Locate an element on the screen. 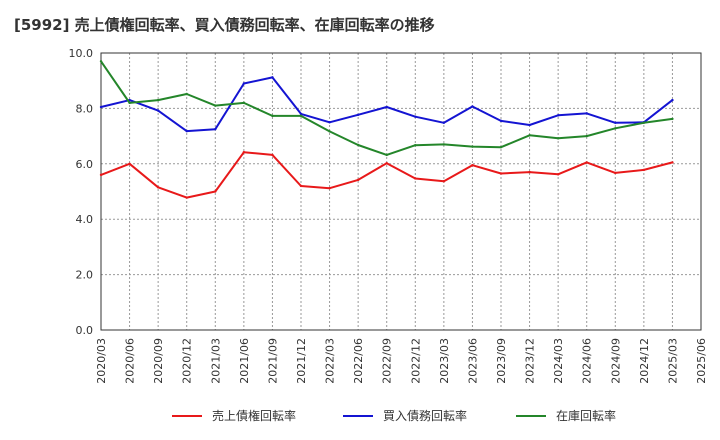 This screenshot has height=440, width=720. x-tick-label: 2023/03 is located at coordinates (444, 361).